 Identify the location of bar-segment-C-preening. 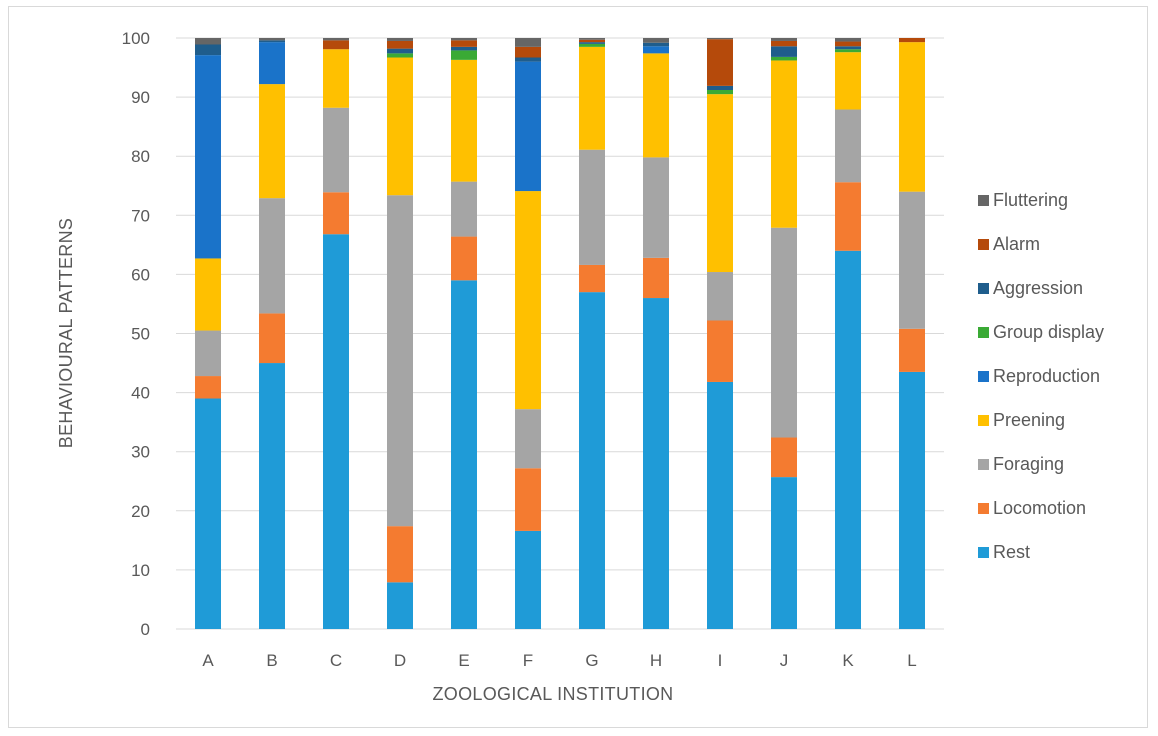
(336, 78).